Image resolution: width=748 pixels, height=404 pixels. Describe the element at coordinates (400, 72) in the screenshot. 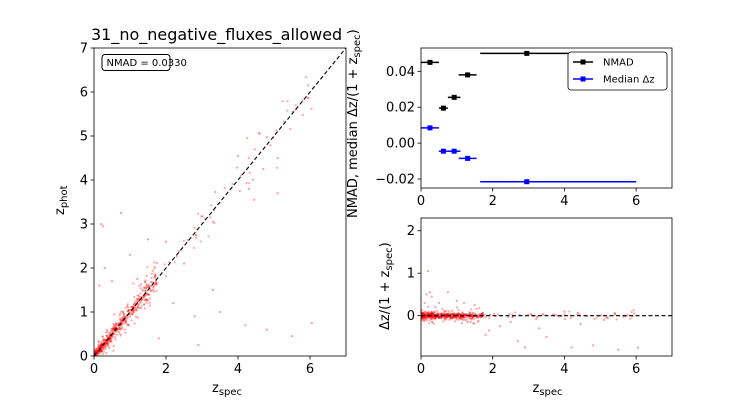

I see `p2-ytick-label: 0.04` at that location.